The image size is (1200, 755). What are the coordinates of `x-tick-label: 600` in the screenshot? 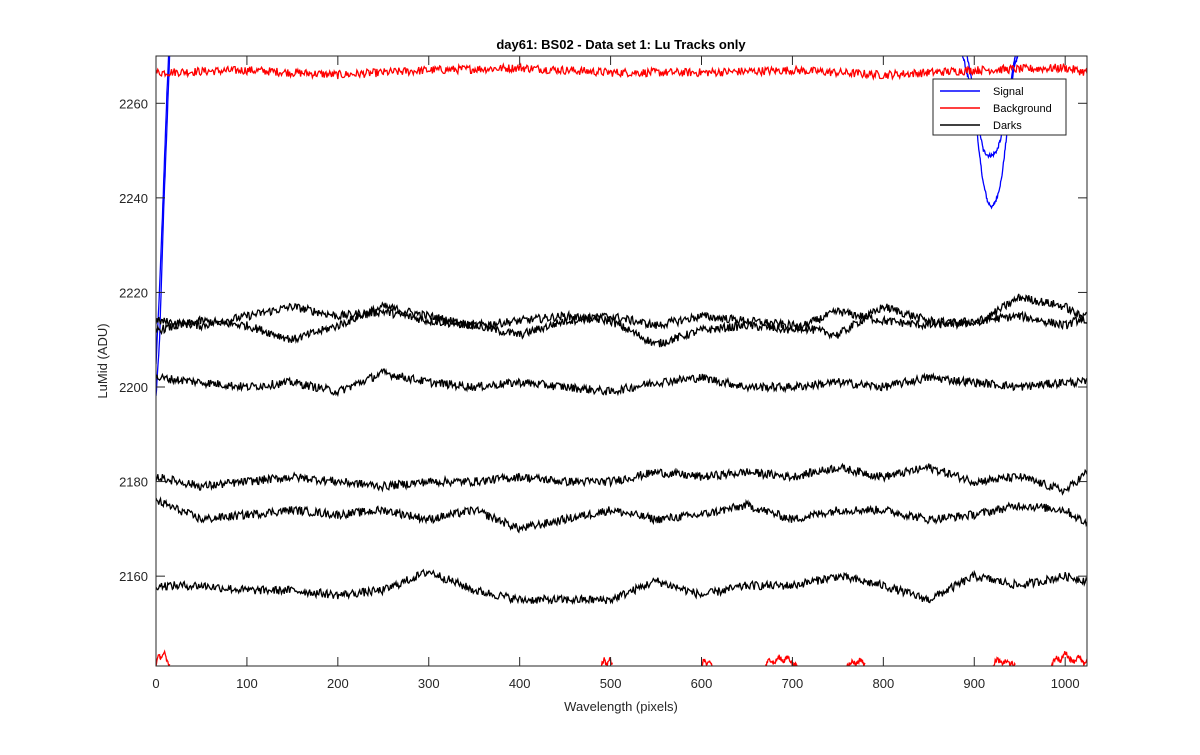 It's located at (702, 683).